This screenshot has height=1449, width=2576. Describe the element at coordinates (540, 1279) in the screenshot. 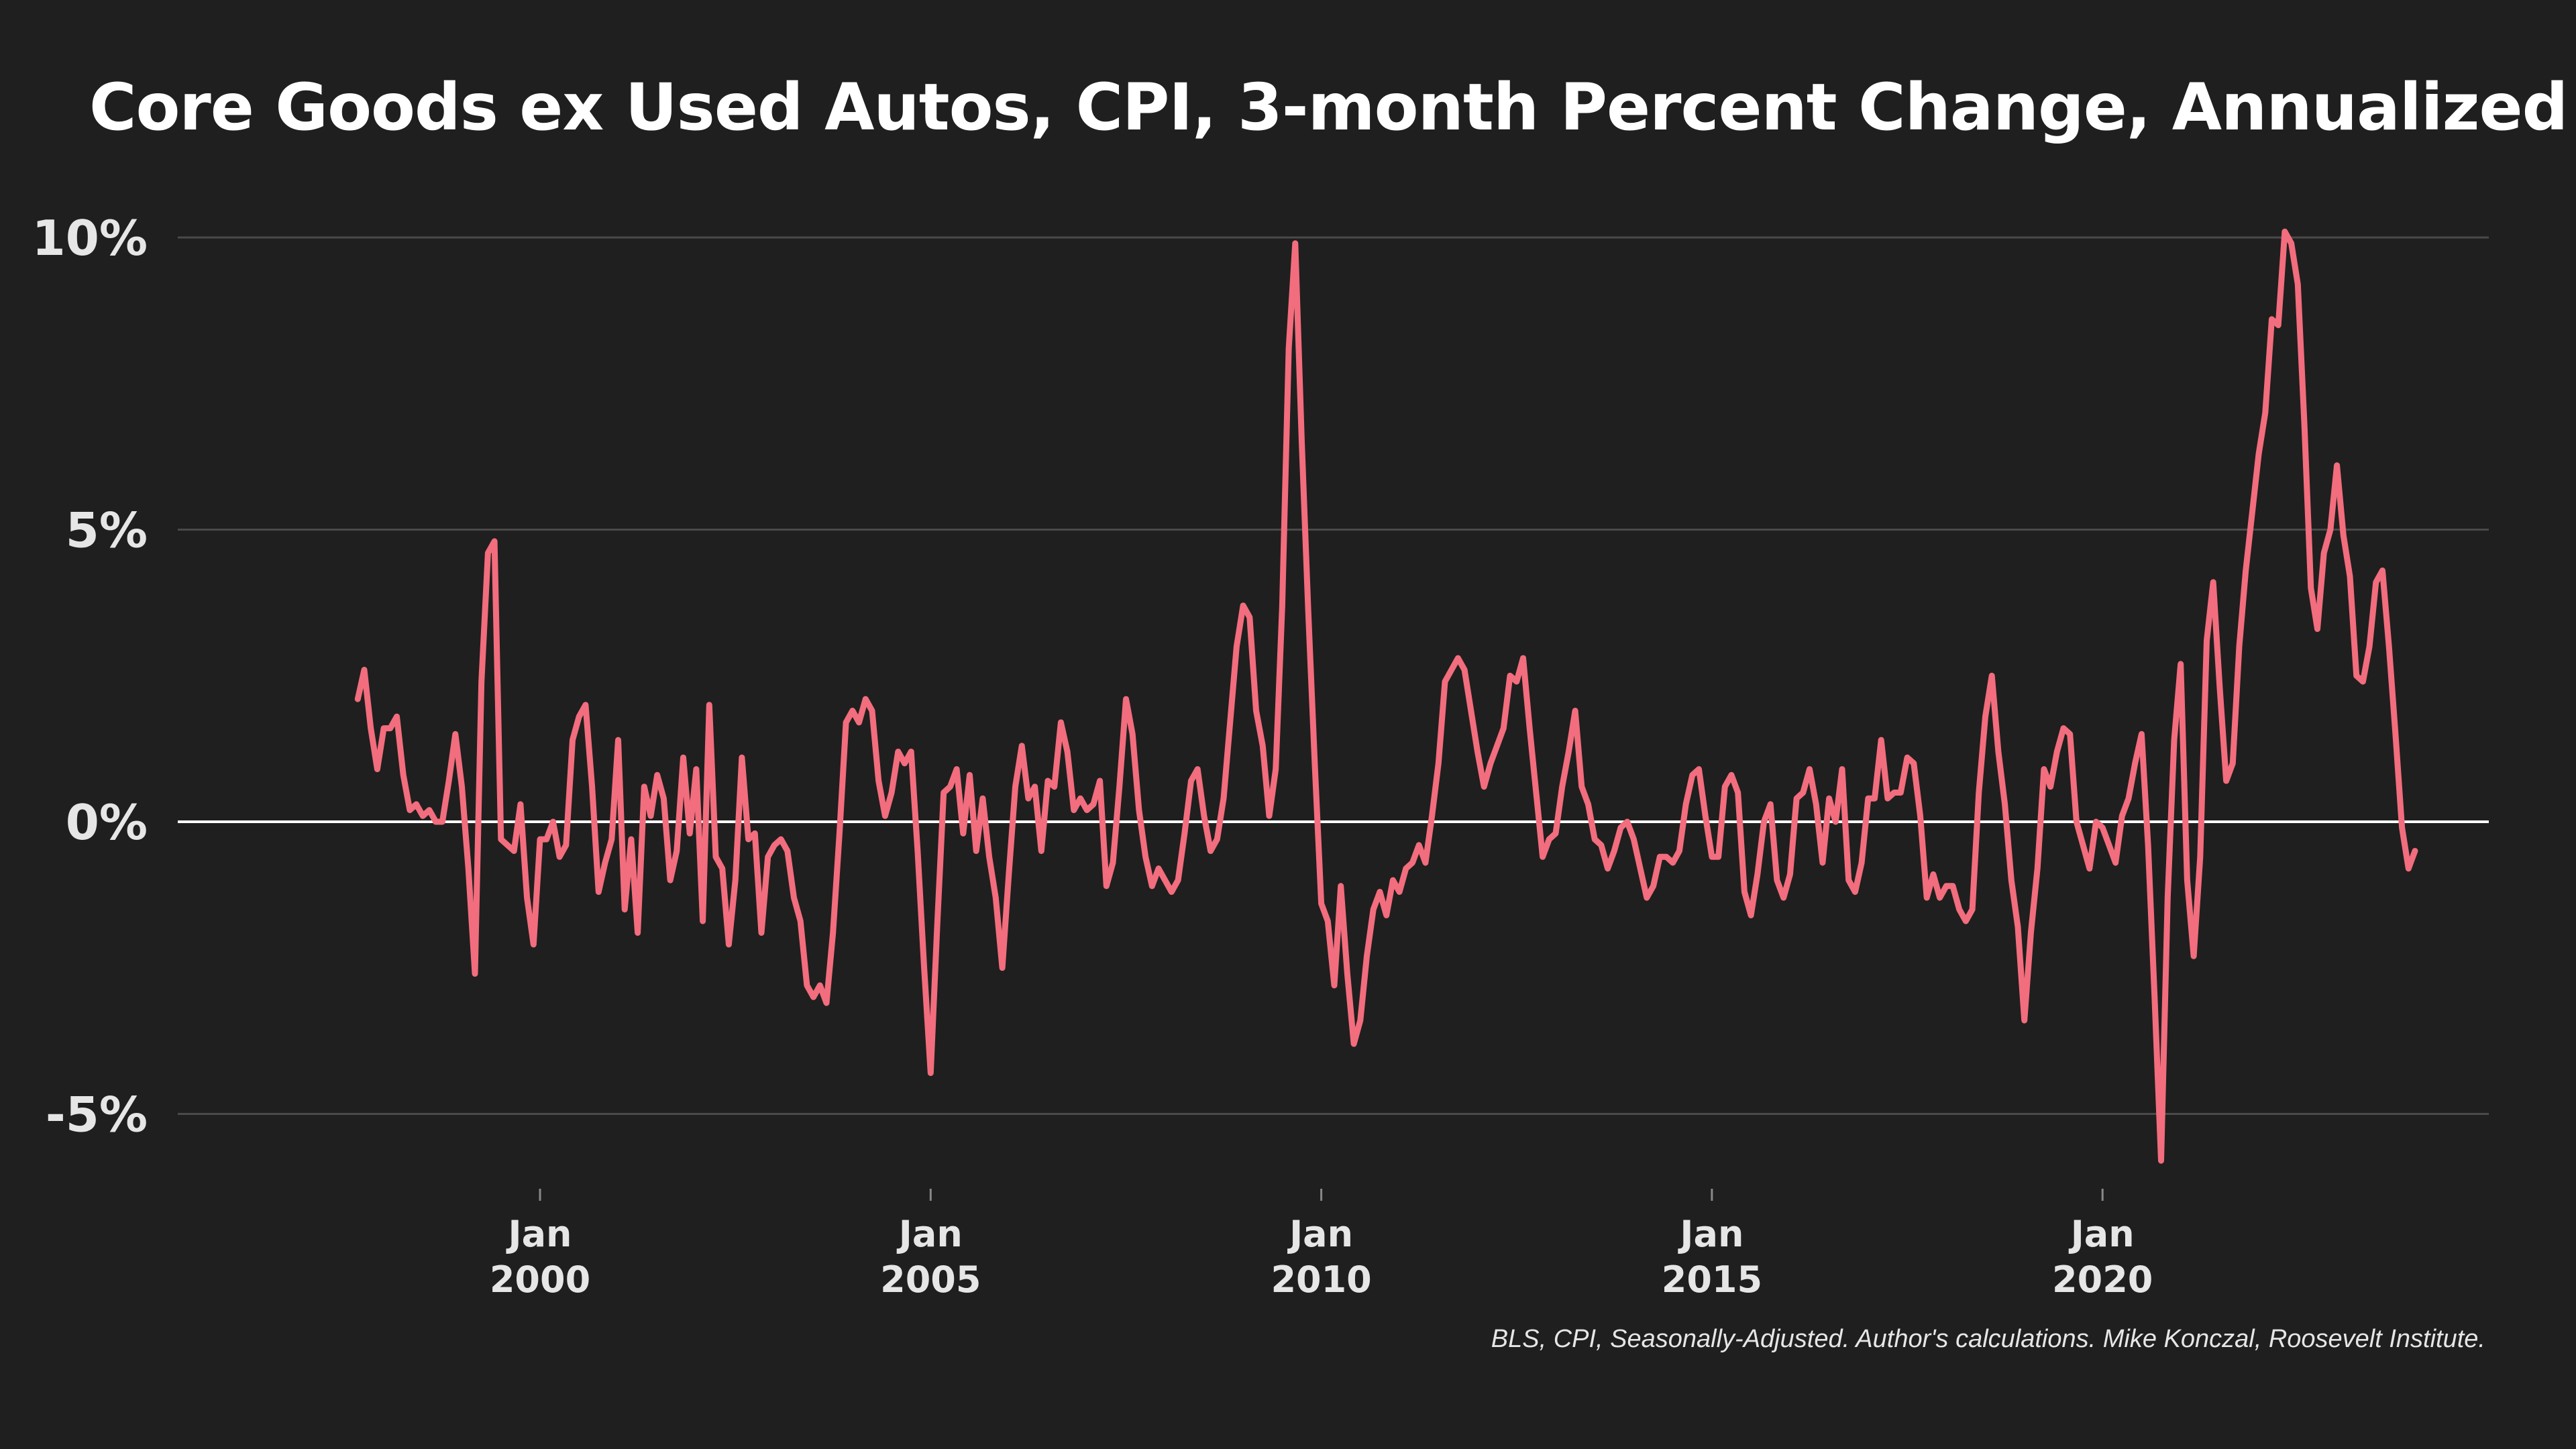

I see `x-tick-label: 2000` at that location.